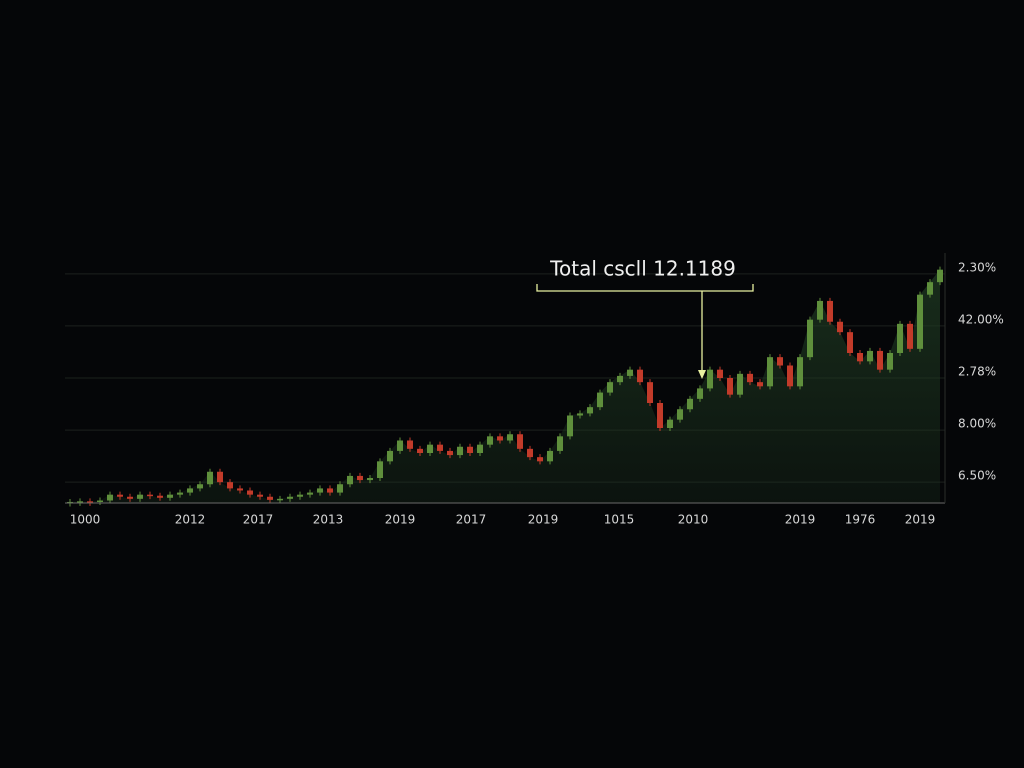 Image resolution: width=1024 pixels, height=768 pixels. Describe the element at coordinates (85, 520) in the screenshot. I see `x-tick-label: 1000` at that location.